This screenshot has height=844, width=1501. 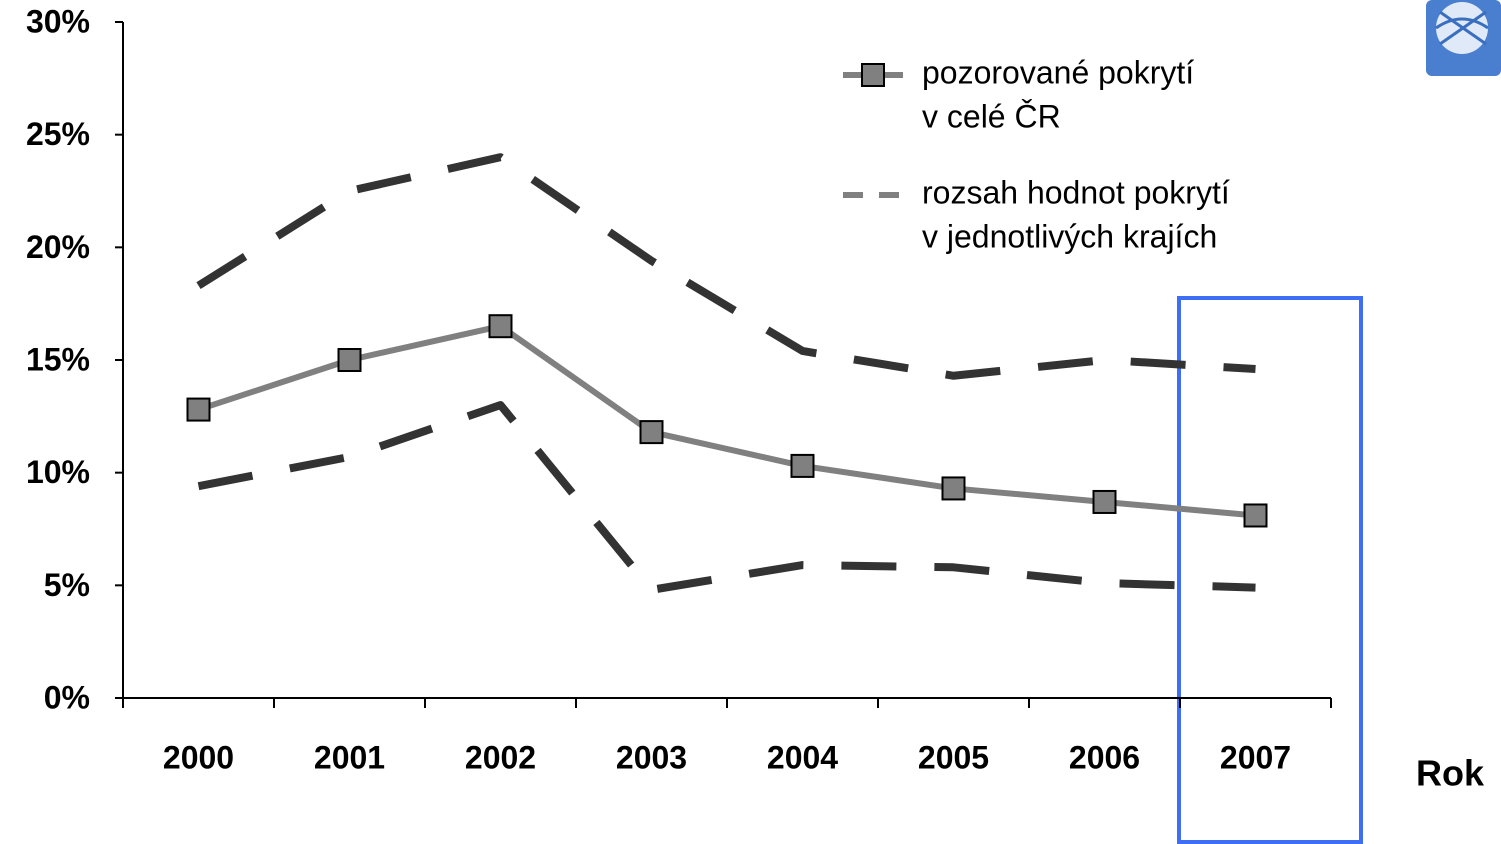 What do you see at coordinates (991, 116) in the screenshot?
I see `legend-label: v celé ČR` at bounding box center [991, 116].